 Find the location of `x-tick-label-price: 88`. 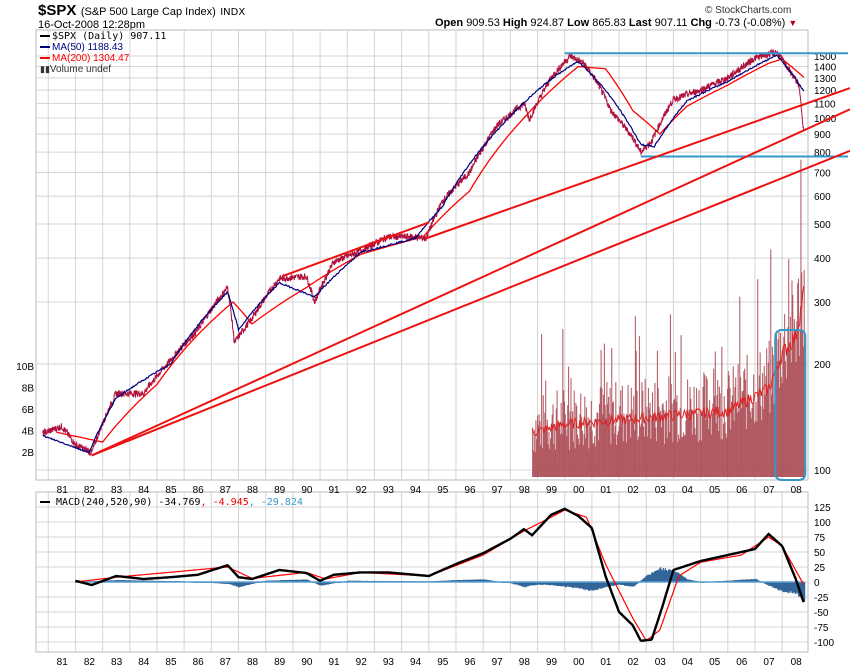

x-tick-label-price: 88 is located at coordinates (253, 490).